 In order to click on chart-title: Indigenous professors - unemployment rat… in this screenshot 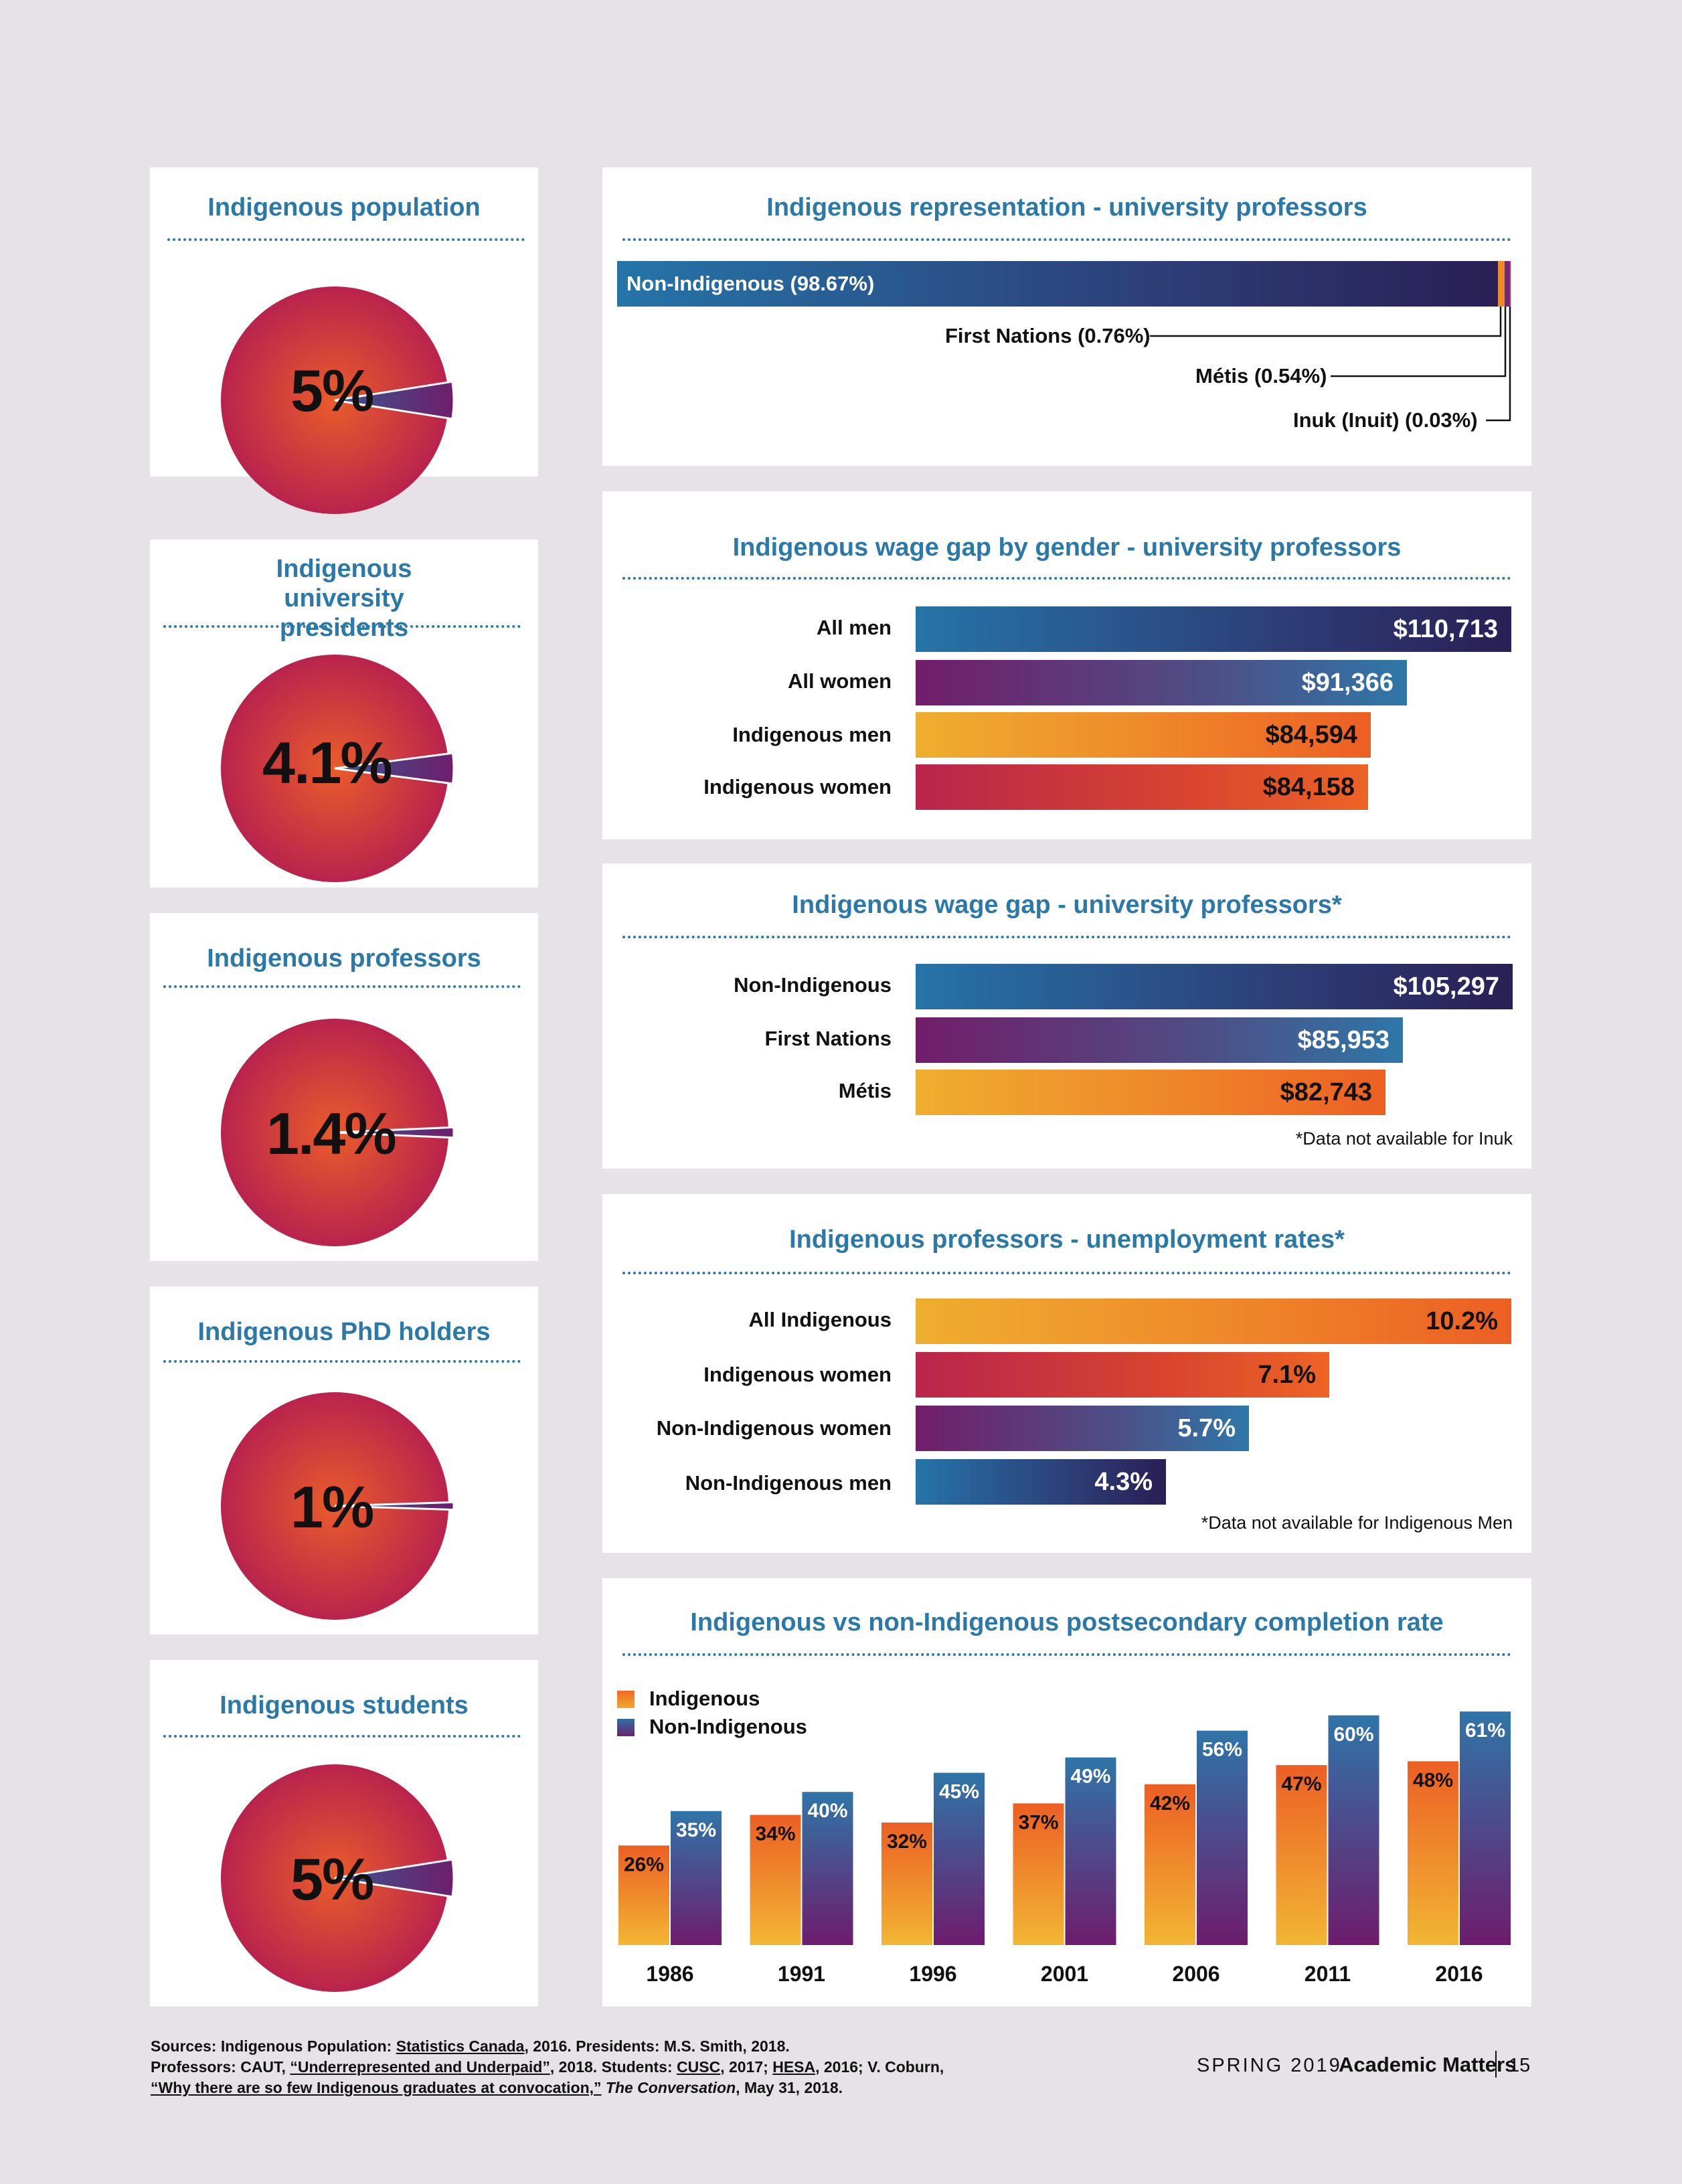, I will do `click(1067, 1240)`.